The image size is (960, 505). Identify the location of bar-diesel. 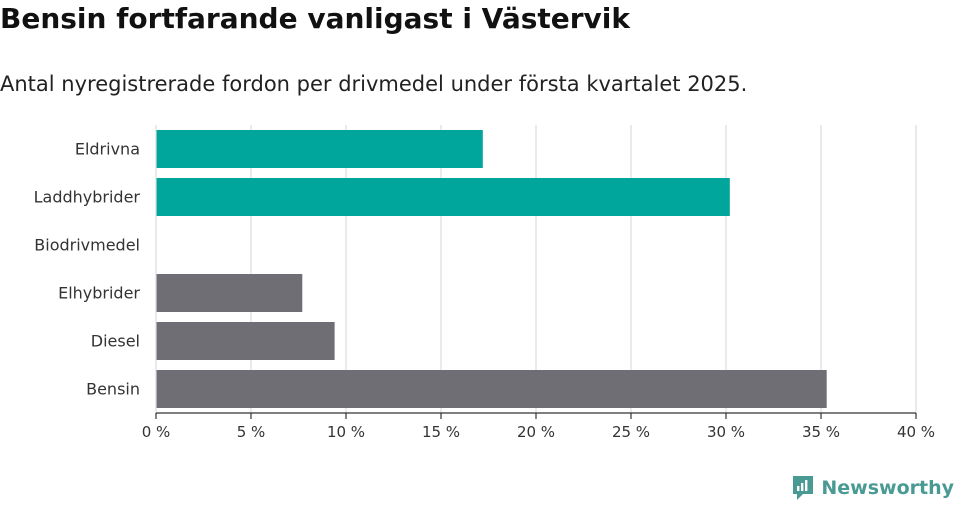
(245, 341).